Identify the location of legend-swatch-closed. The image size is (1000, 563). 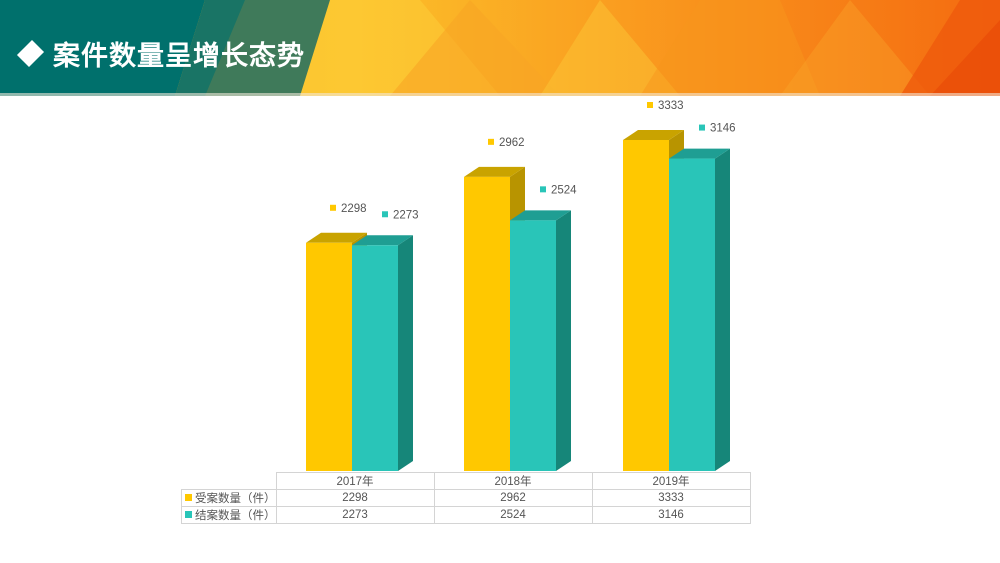
(188, 514).